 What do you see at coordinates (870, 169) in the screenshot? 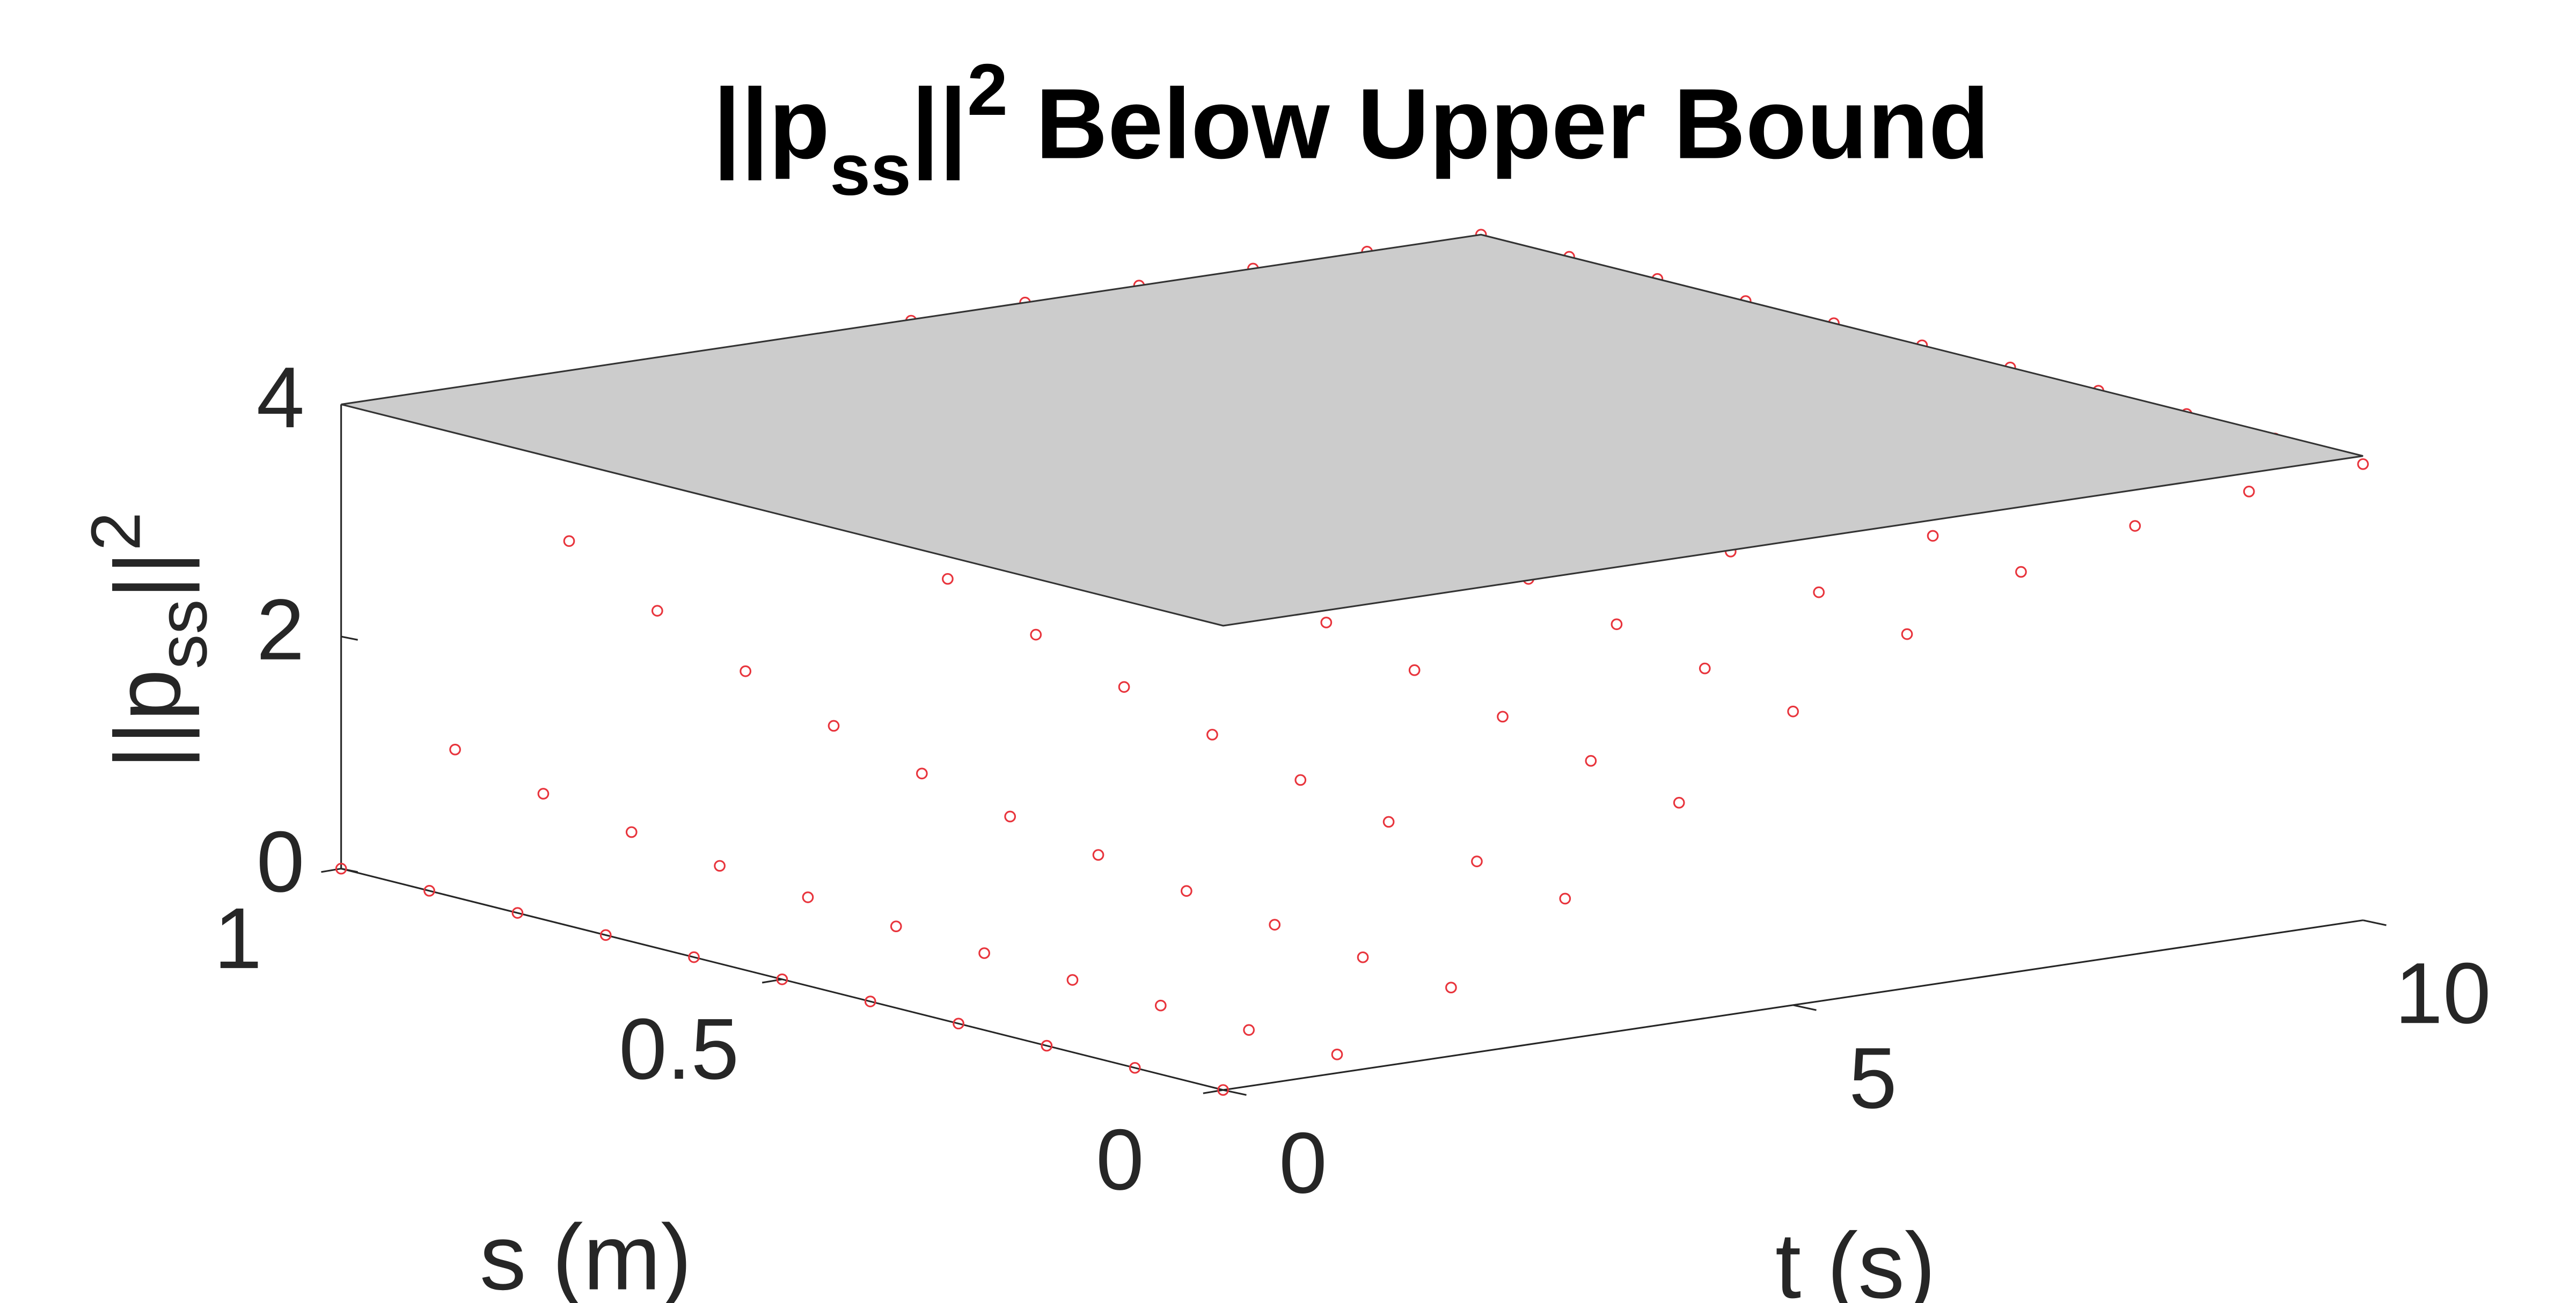
I see `title-subscript: ss` at bounding box center [870, 169].